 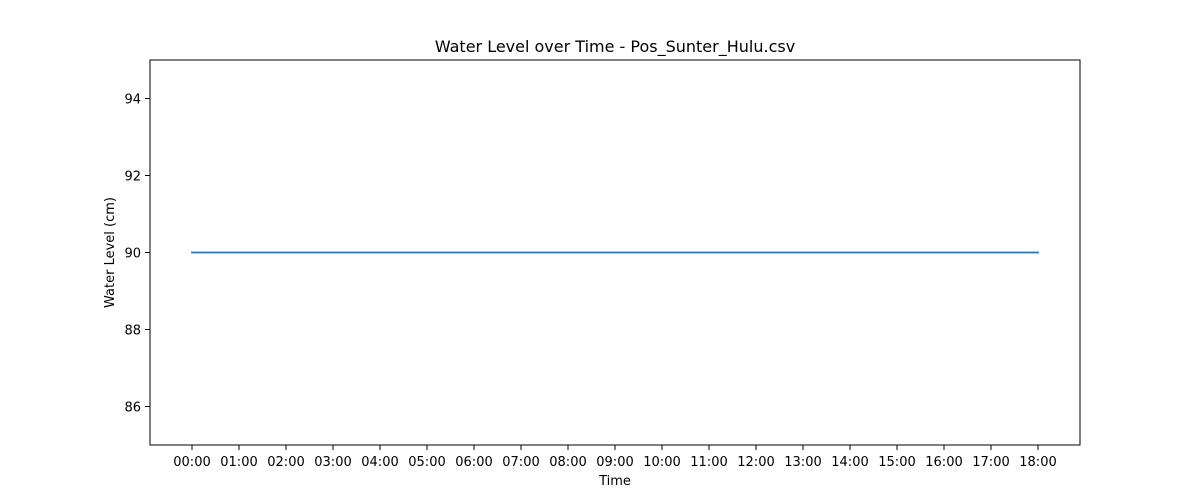 What do you see at coordinates (191, 462) in the screenshot?
I see `x-tick-label: 00:00` at bounding box center [191, 462].